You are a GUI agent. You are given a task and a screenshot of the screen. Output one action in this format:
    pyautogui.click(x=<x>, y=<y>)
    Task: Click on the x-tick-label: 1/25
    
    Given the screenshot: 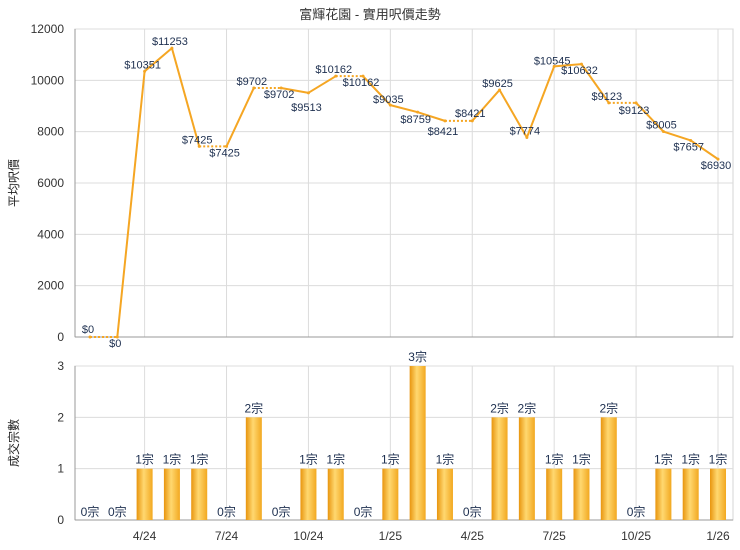 What is the action you would take?
    pyautogui.click(x=391, y=536)
    